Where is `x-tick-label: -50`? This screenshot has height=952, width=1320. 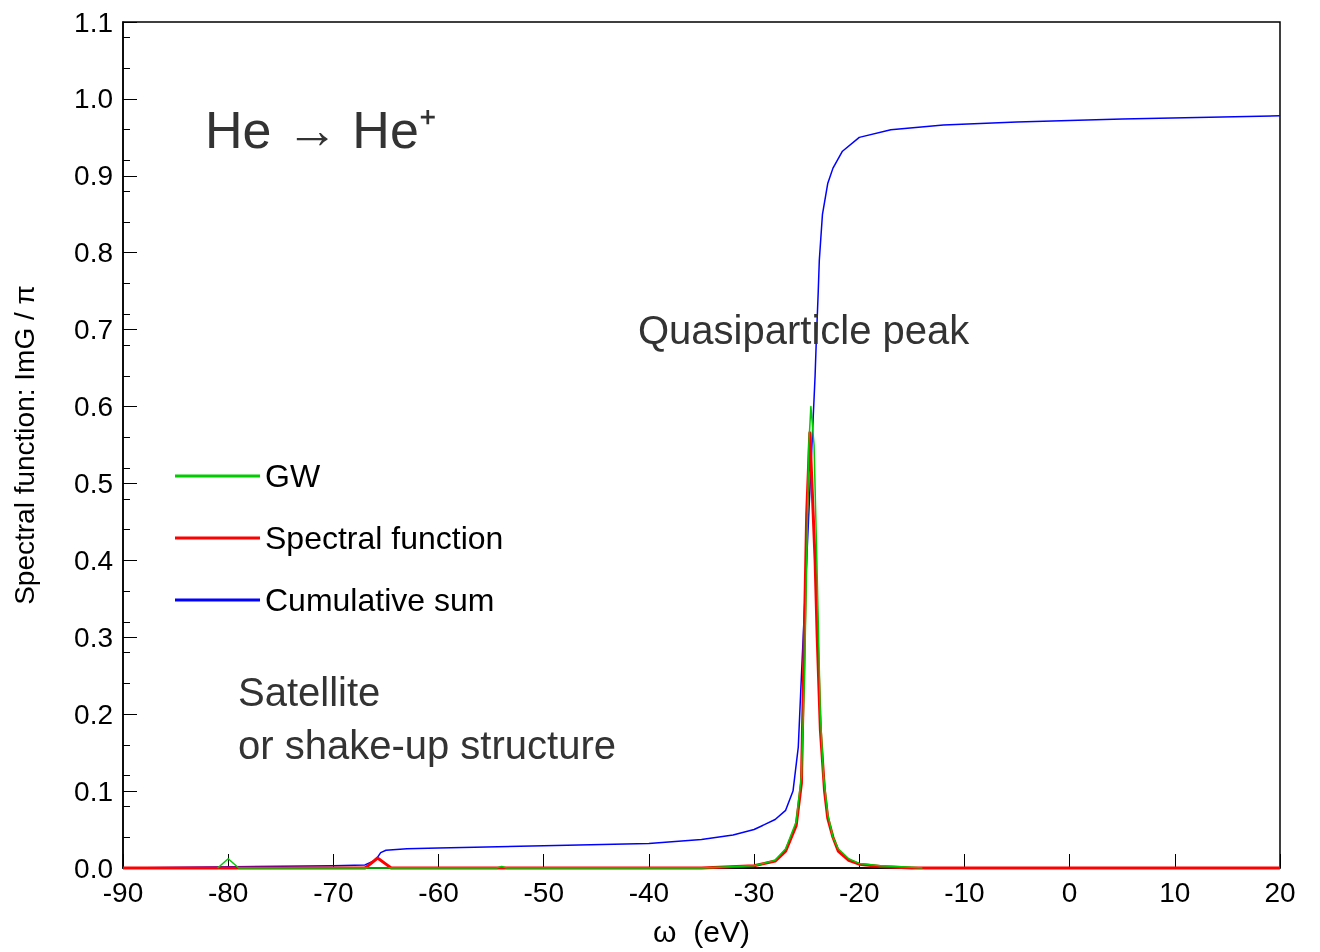 x-tick-label: -50 is located at coordinates (543, 892).